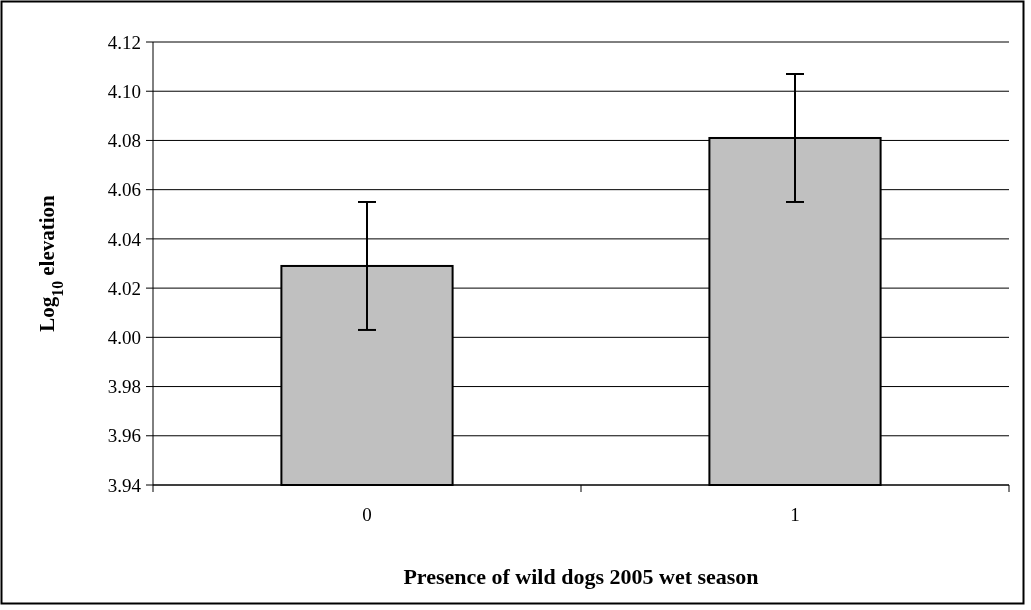 Image resolution: width=1031 pixels, height=610 pixels. Describe the element at coordinates (124, 485) in the screenshot. I see `y-tick-label: 3.94` at that location.